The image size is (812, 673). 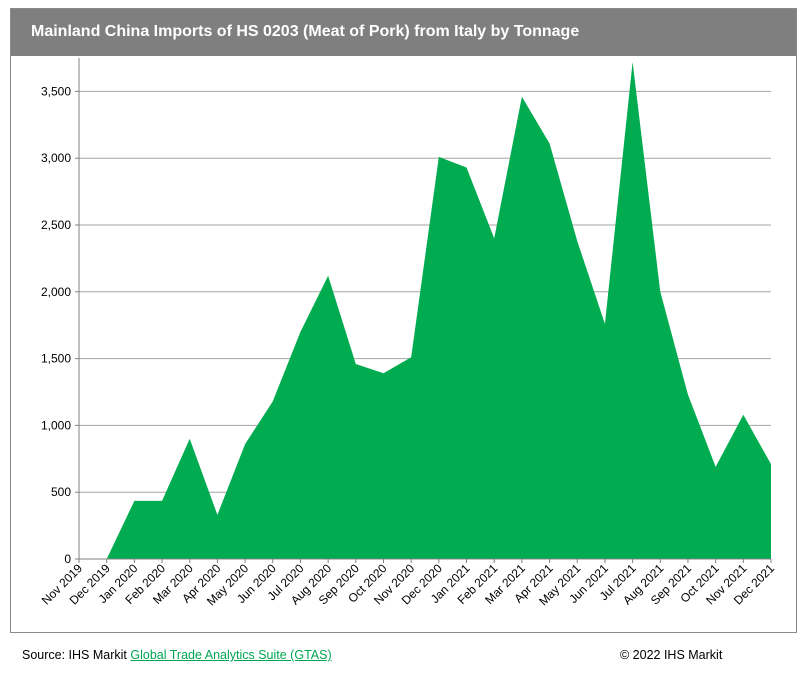 What do you see at coordinates (61, 492) in the screenshot?
I see `y-tick-label: 500` at bounding box center [61, 492].